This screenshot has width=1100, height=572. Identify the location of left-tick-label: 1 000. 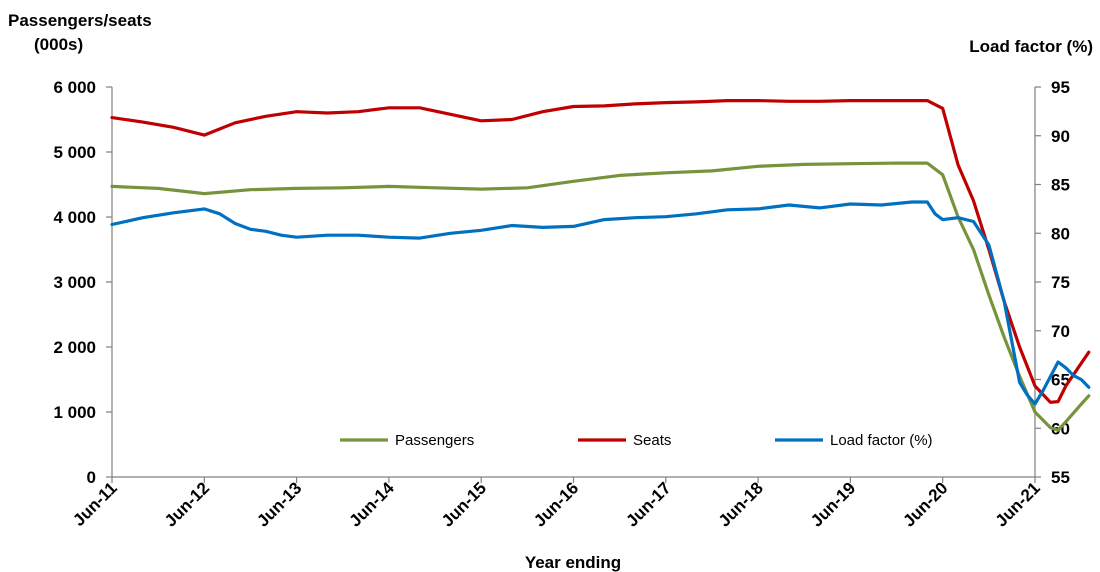
(74, 412).